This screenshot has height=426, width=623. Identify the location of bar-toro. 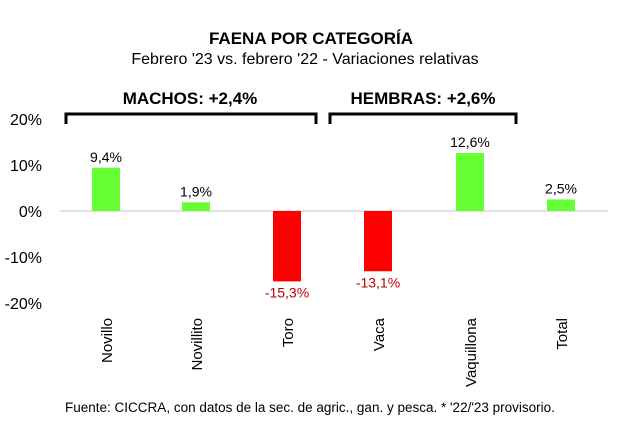
(287, 246).